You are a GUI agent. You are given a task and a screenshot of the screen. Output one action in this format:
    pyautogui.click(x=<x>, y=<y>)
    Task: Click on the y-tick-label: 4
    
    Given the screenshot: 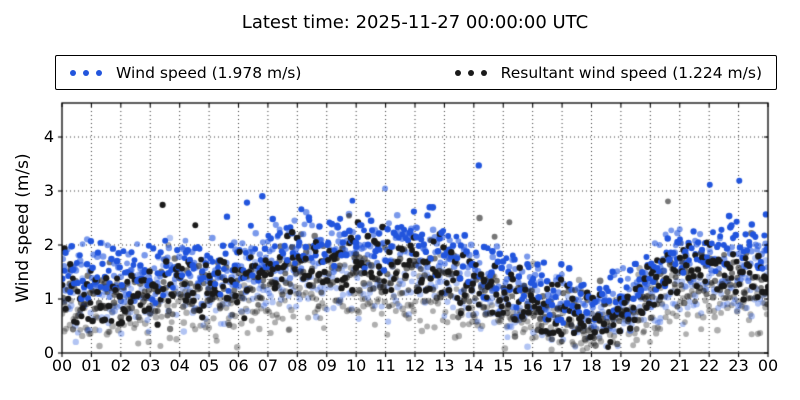 What is the action you would take?
    pyautogui.click(x=48, y=137)
    